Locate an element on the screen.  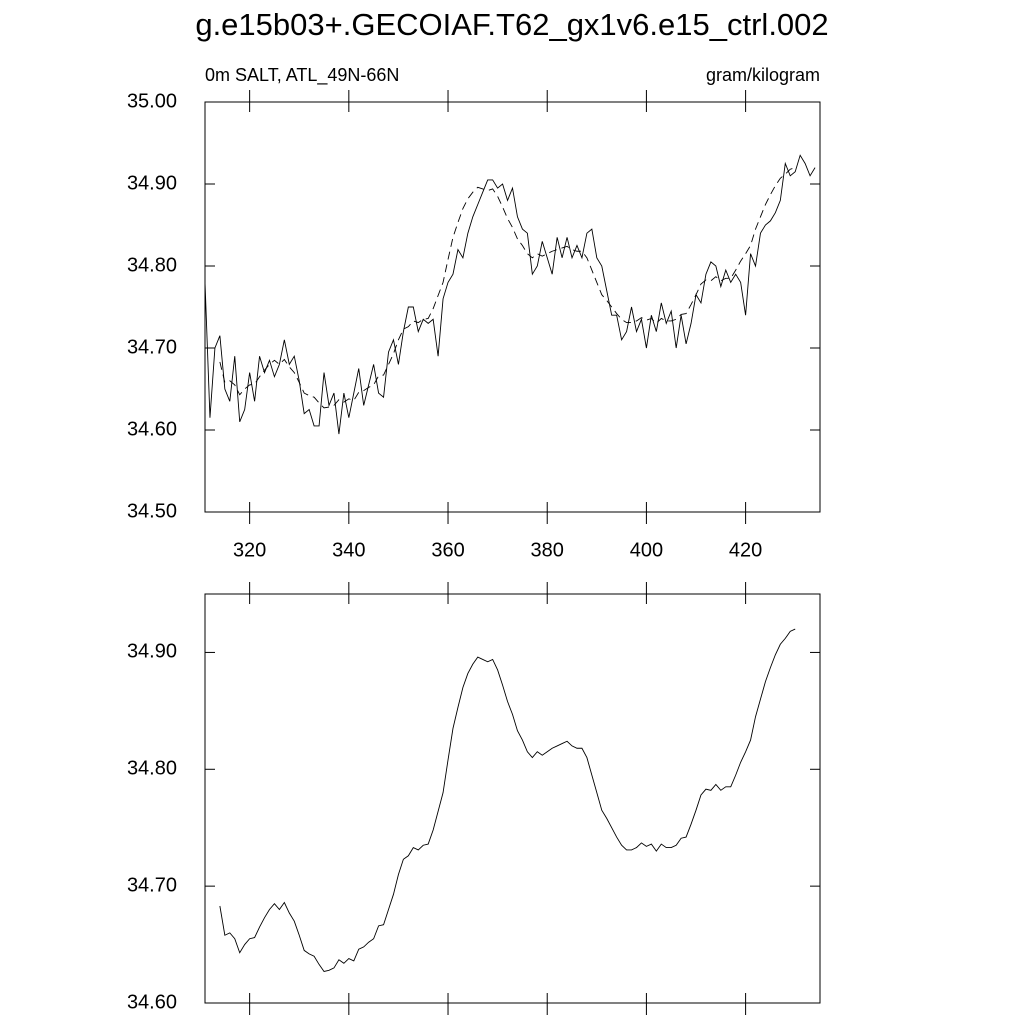
x-tick-label: 400 is located at coordinates (646, 550).